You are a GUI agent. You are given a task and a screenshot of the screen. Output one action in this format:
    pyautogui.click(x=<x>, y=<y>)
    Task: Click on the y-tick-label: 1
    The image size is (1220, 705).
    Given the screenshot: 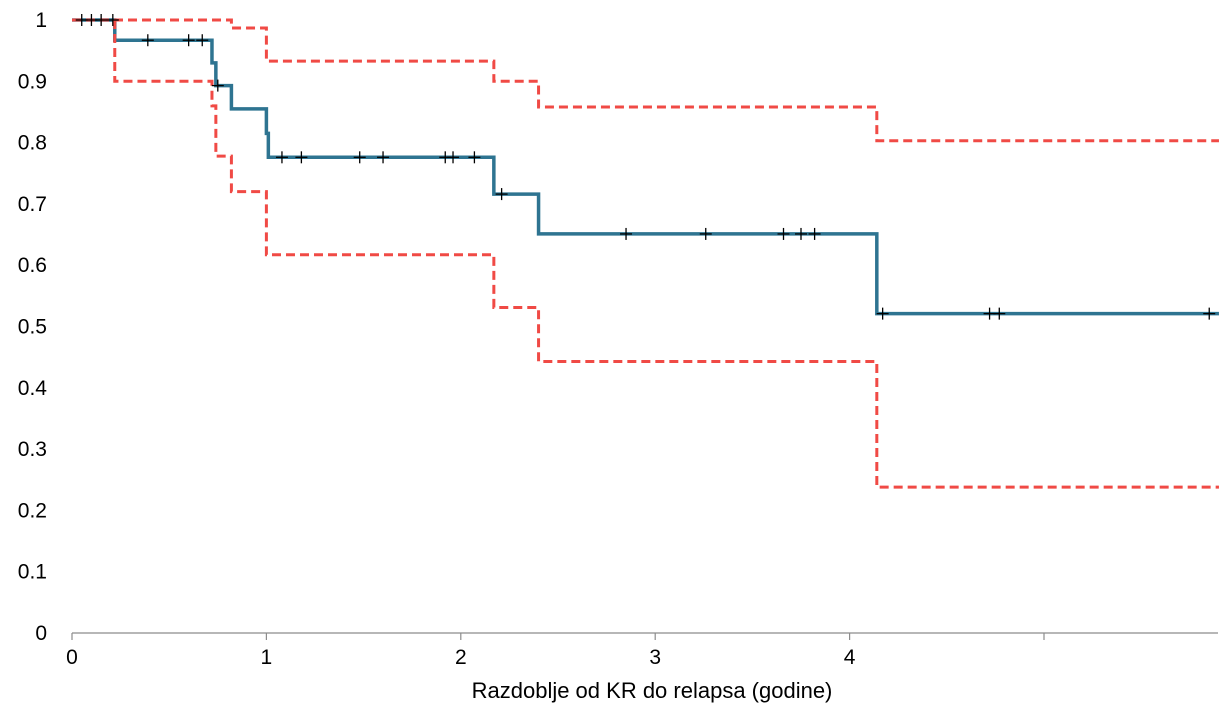 What is the action you would take?
    pyautogui.click(x=41, y=20)
    